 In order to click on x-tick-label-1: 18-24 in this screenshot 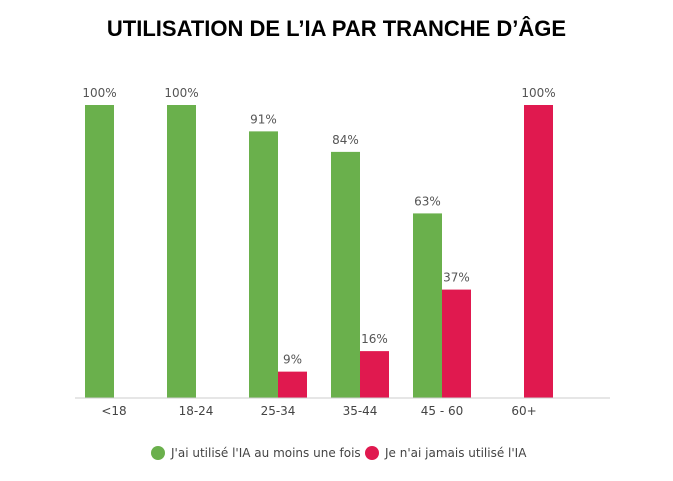, I will do `click(196, 411)`.